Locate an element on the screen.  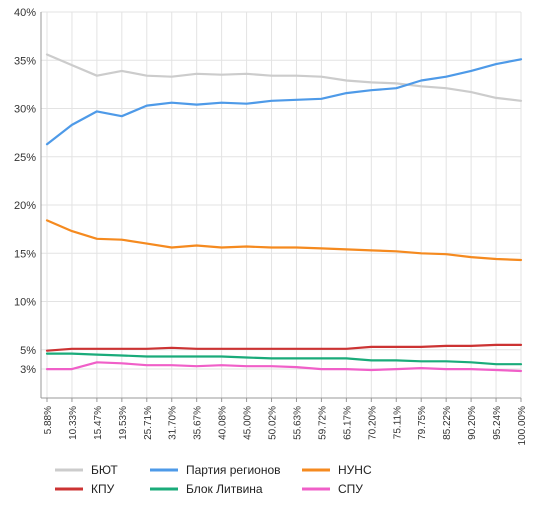
x-tick-label: 15.47% is located at coordinates (98, 423).